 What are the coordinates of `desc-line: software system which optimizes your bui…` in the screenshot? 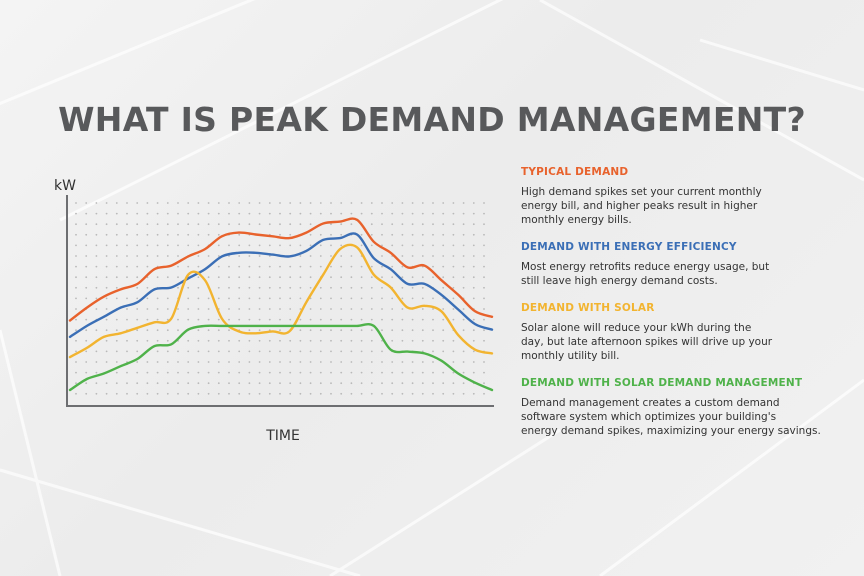 It's located at (649, 417).